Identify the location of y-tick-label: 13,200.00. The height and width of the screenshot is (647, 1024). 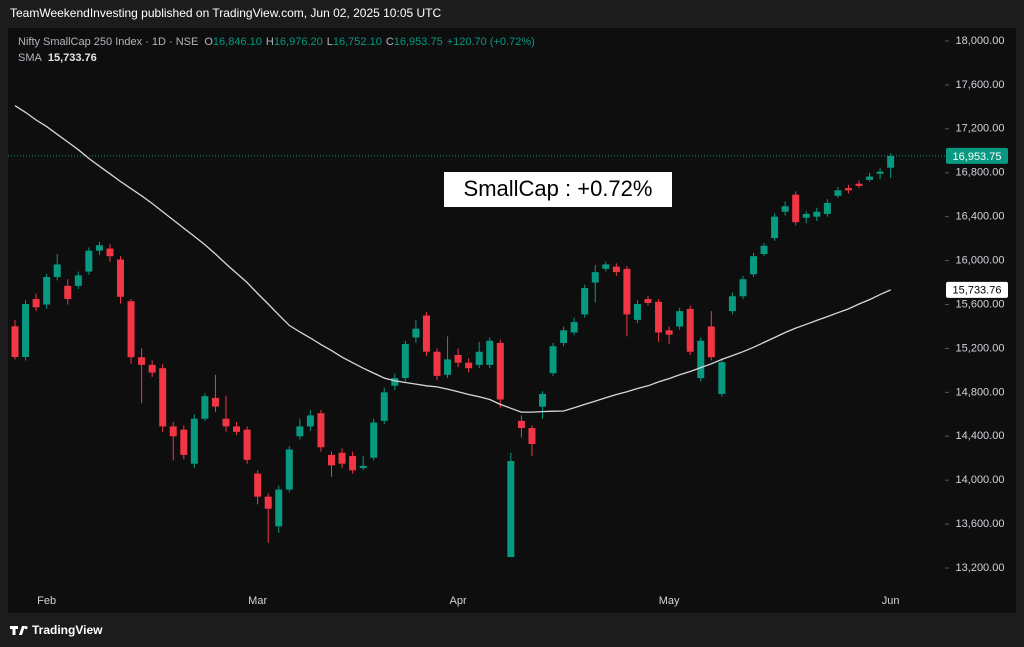
(980, 568).